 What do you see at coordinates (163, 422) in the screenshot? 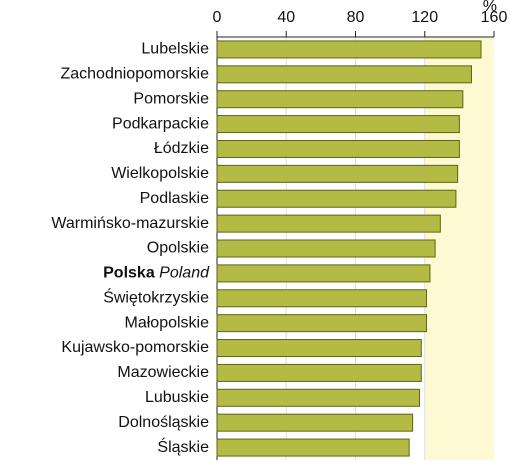
I see `y-tick-label: Dolnośląskie` at bounding box center [163, 422].